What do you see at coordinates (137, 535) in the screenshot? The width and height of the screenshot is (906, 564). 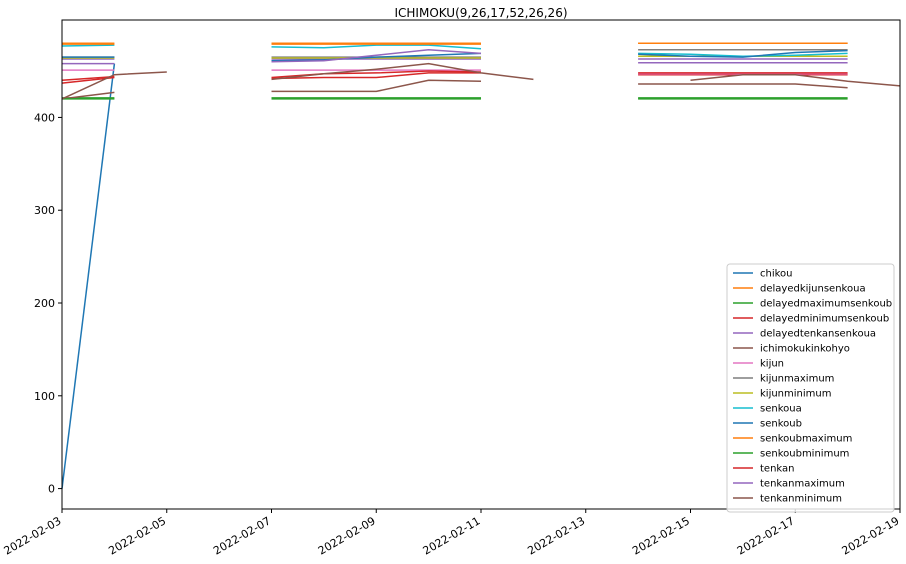 I see `x-tick-label: 2022-02-05` at bounding box center [137, 535].